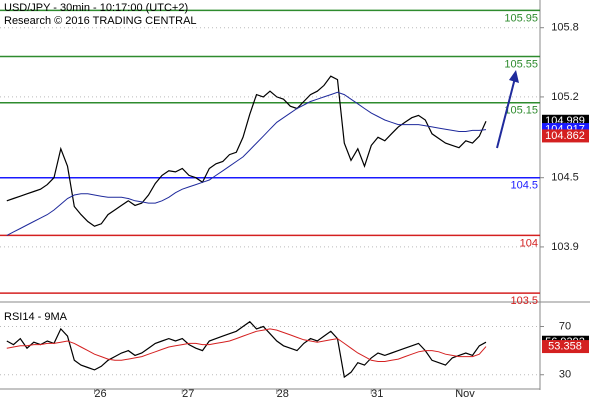 The image size is (590, 400). Describe the element at coordinates (565, 178) in the screenshot. I see `y-tick-label: 104.5` at that location.